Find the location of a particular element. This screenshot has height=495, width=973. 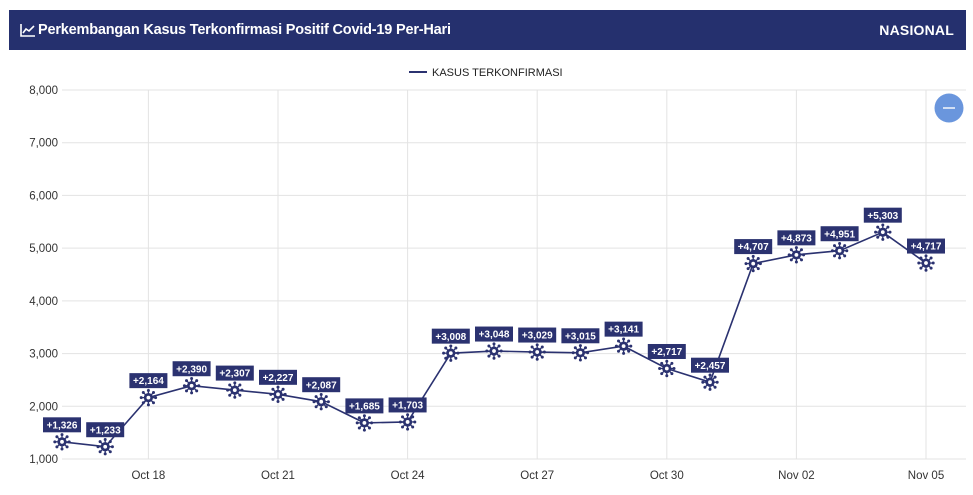

y-tick-label: 3,000 is located at coordinates (43, 355).